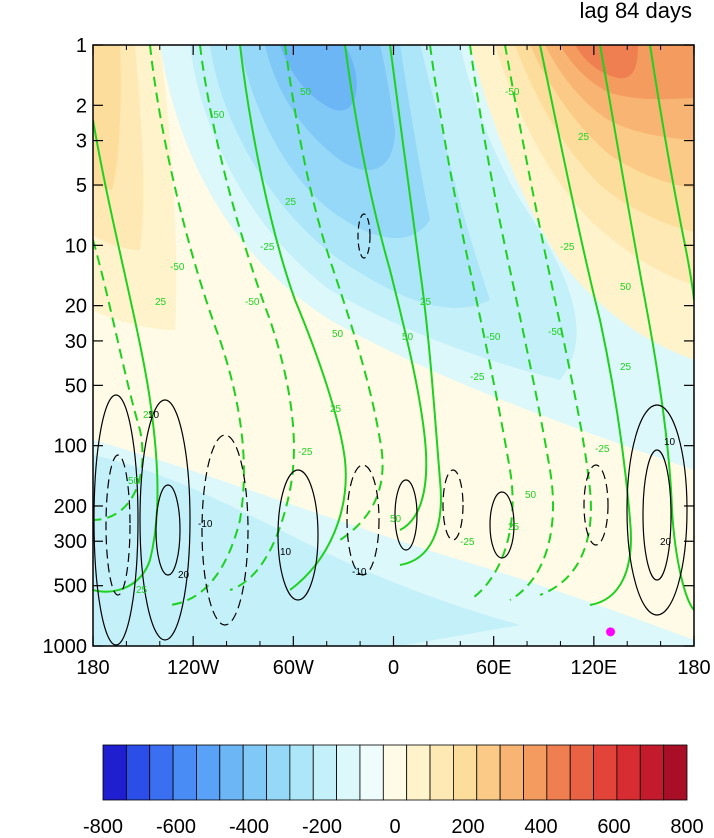 This screenshot has width=714, height=838. I want to click on x-tick-label: 0, so click(393, 668).